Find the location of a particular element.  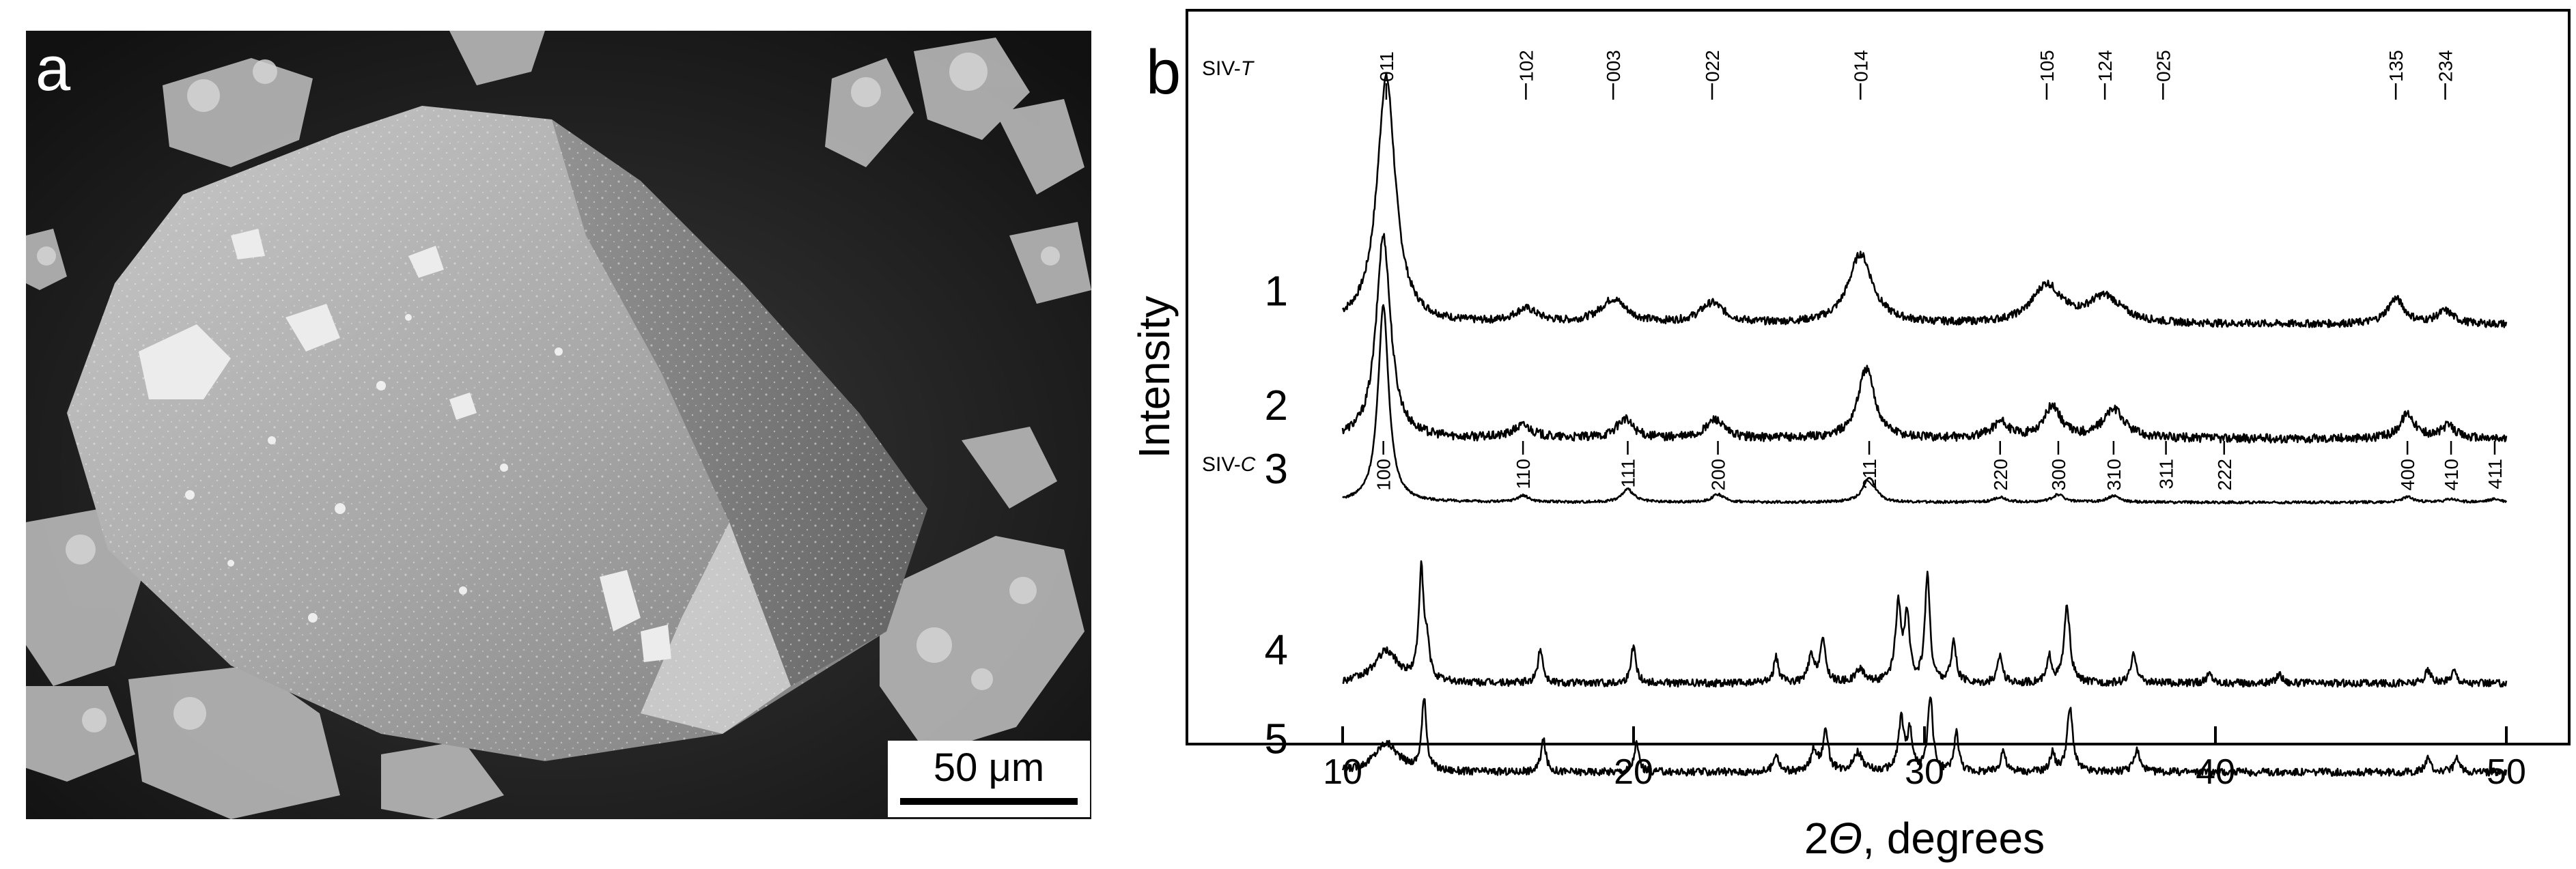

reflection-label-C-111: 111 is located at coordinates (1628, 473).